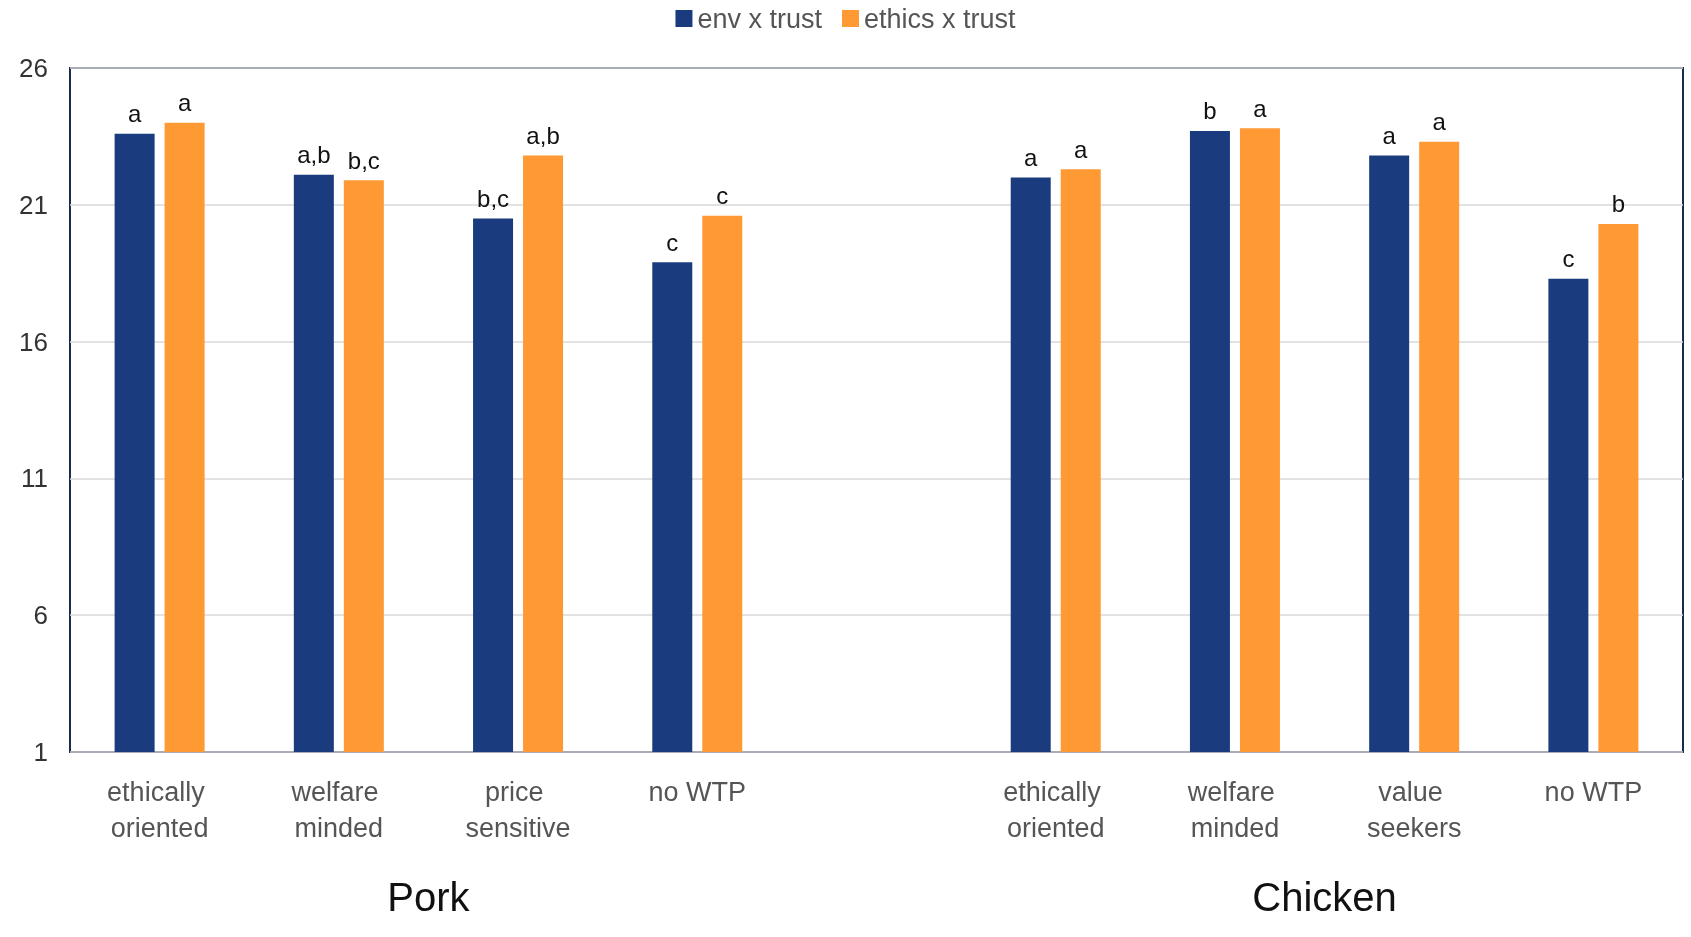 This screenshot has height=937, width=1691. Describe the element at coordinates (760, 18) in the screenshot. I see `legend-label: env x trust` at that location.